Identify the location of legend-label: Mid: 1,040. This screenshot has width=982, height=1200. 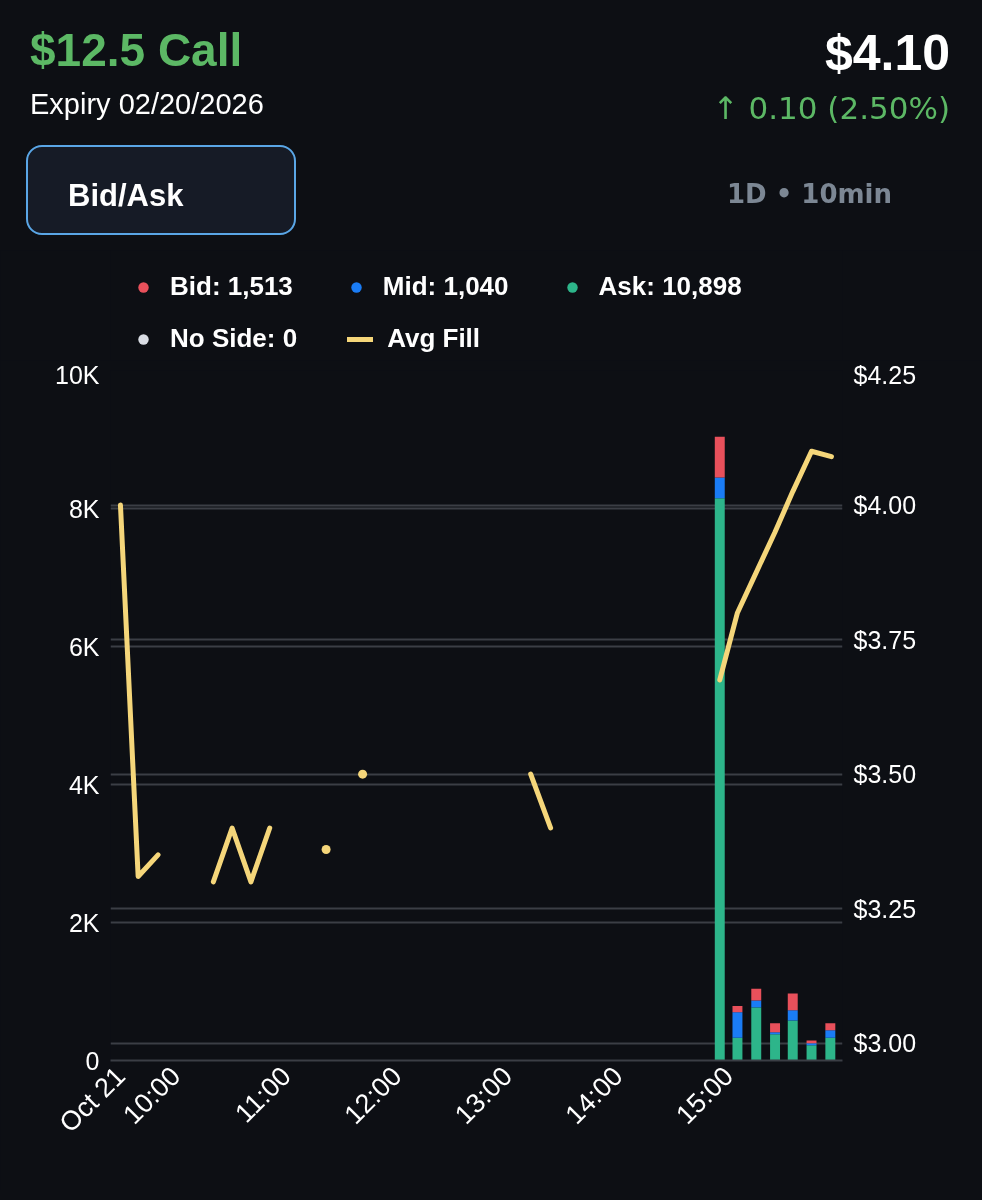
(445, 286).